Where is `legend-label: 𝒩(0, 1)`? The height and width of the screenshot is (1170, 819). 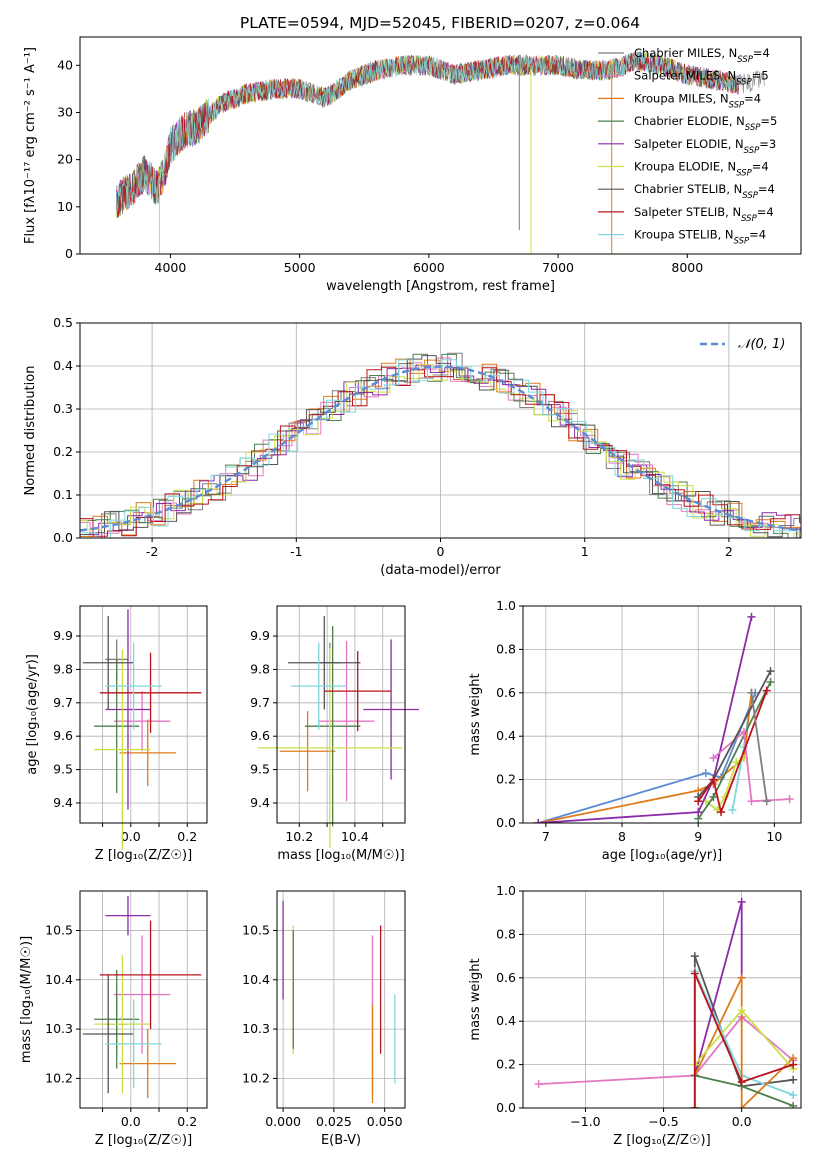
legend-label: 𝒩(0, 1) is located at coordinates (761, 344).